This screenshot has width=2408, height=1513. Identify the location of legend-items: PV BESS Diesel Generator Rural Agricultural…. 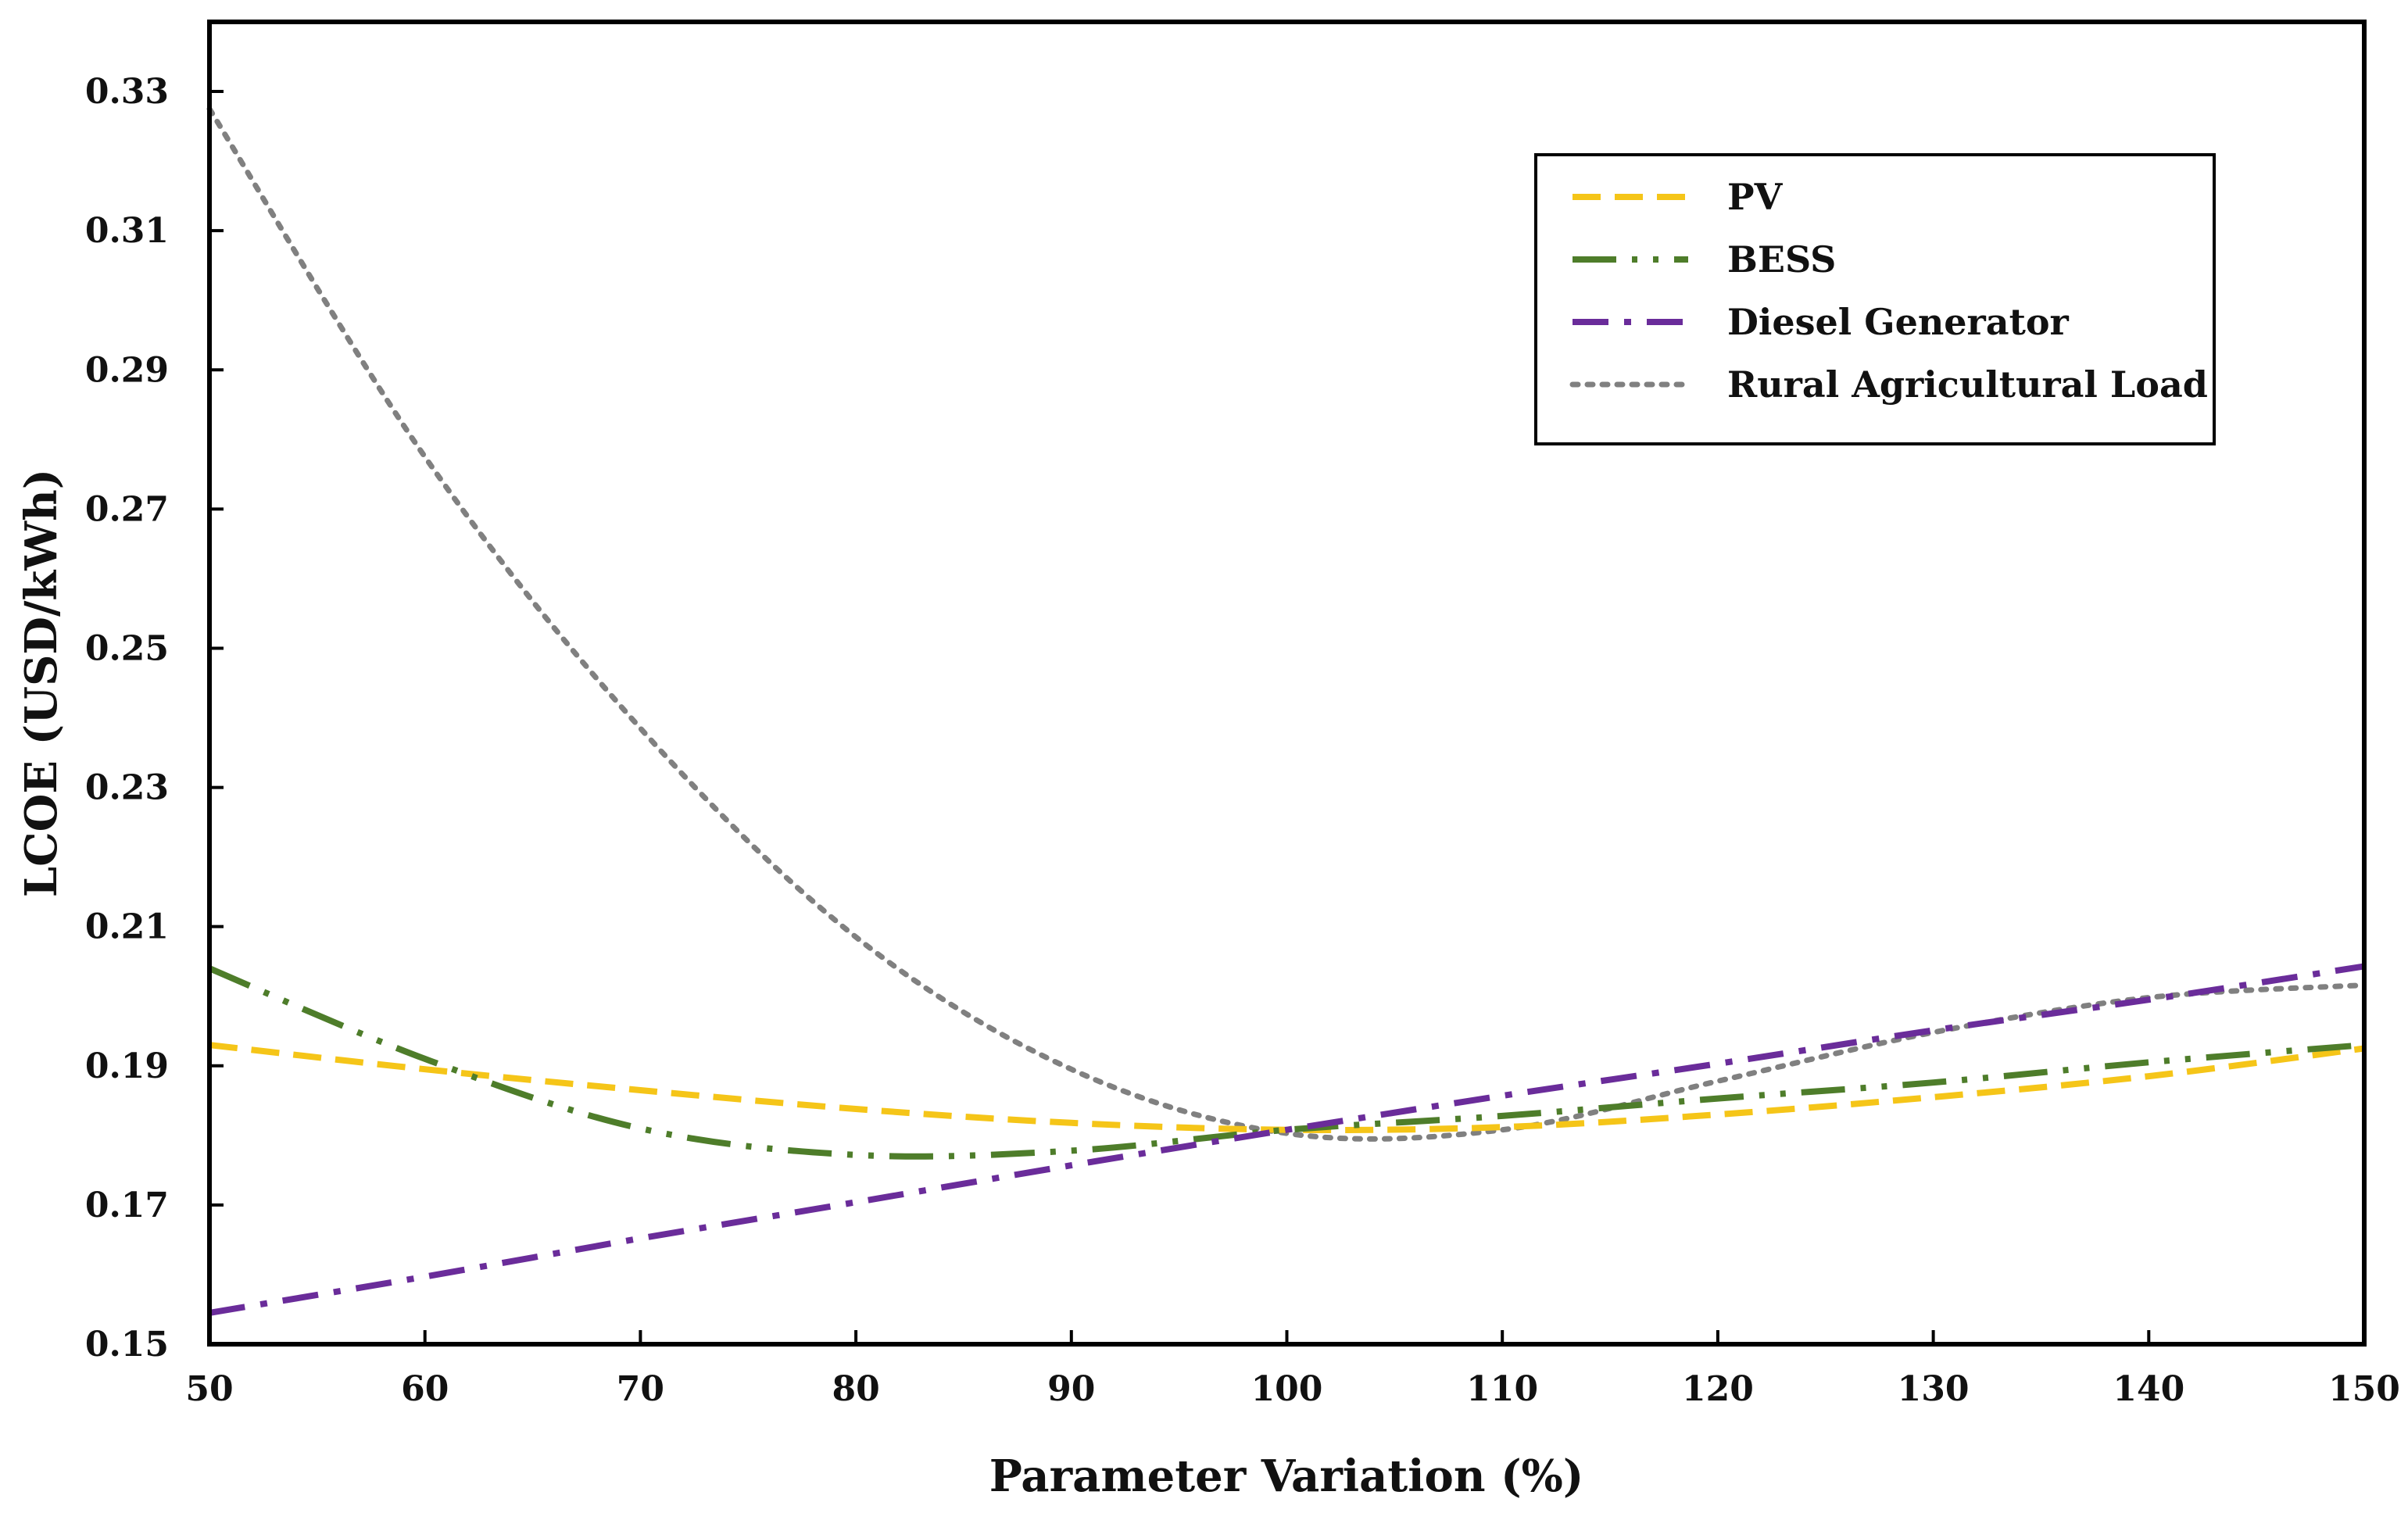
(1888, 291).